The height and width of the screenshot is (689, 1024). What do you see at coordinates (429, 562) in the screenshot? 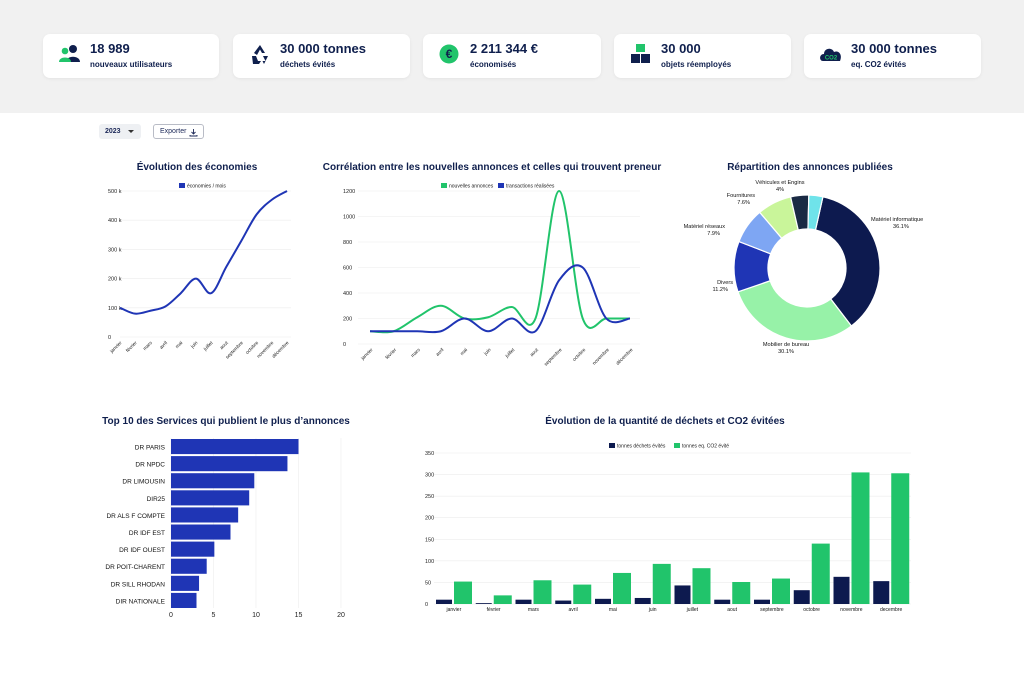
I see `y-tick-label: 100` at bounding box center [429, 562].